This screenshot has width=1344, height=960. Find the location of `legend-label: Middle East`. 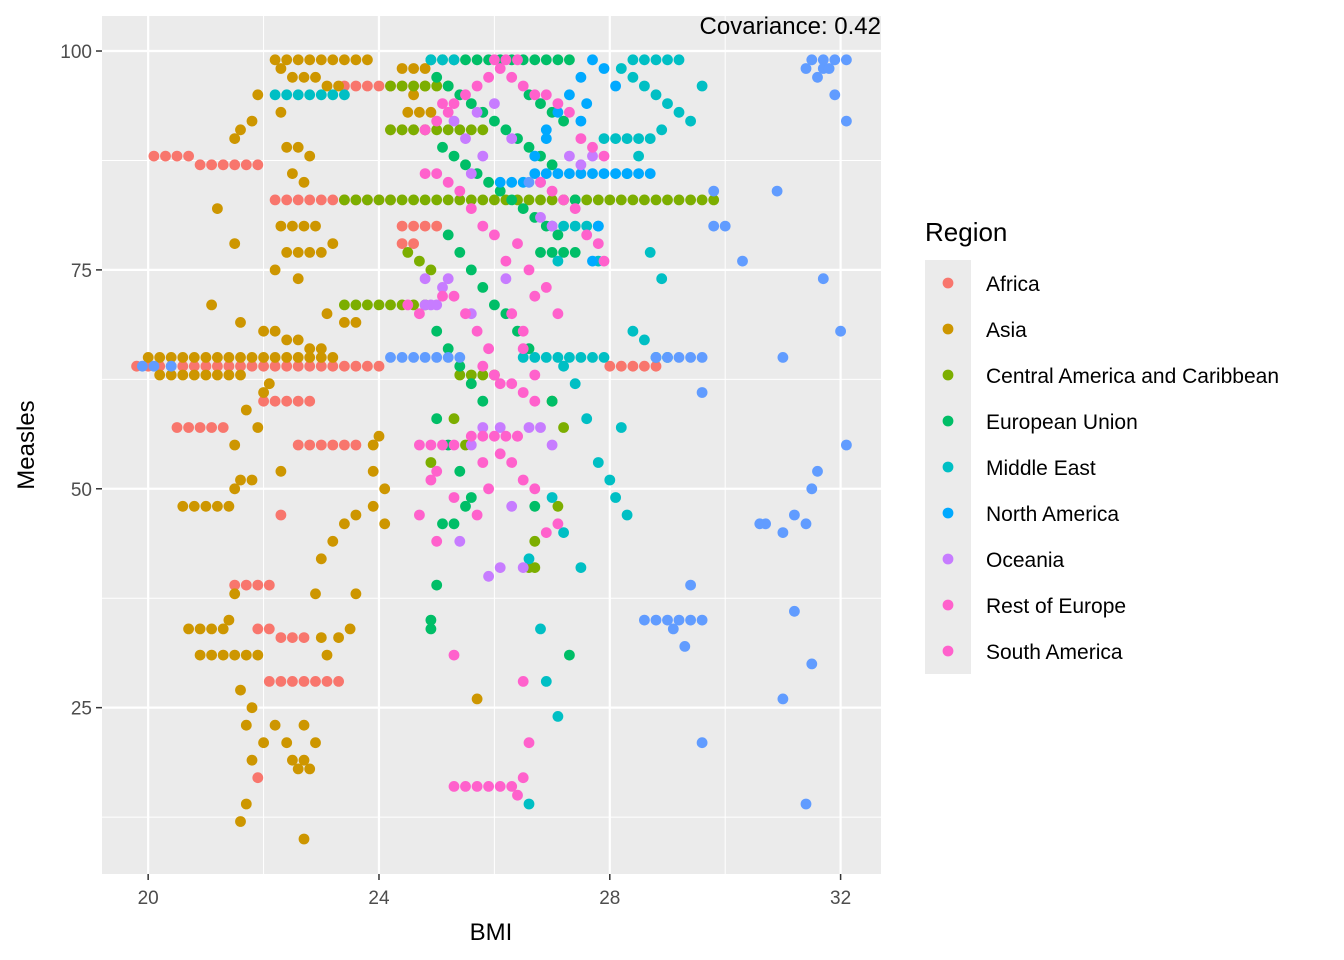

legend-label: Middle East is located at coordinates (1041, 468).